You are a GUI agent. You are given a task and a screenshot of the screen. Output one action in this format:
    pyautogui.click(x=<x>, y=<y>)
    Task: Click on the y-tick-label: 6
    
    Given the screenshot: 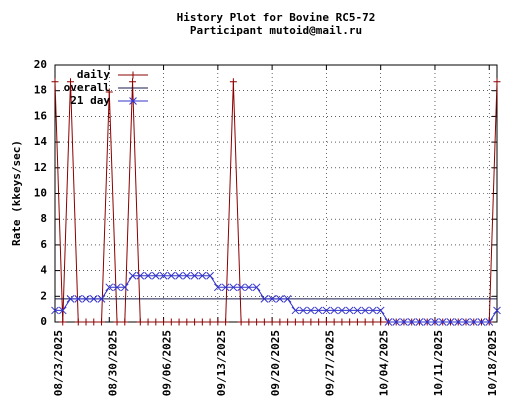 What is the action you would take?
    pyautogui.click(x=43, y=244)
    